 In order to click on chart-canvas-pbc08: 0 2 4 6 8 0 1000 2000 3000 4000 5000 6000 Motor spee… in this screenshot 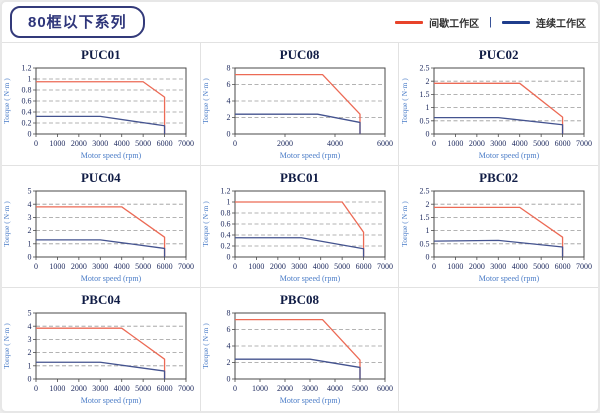, I will do `click(297, 357)`.